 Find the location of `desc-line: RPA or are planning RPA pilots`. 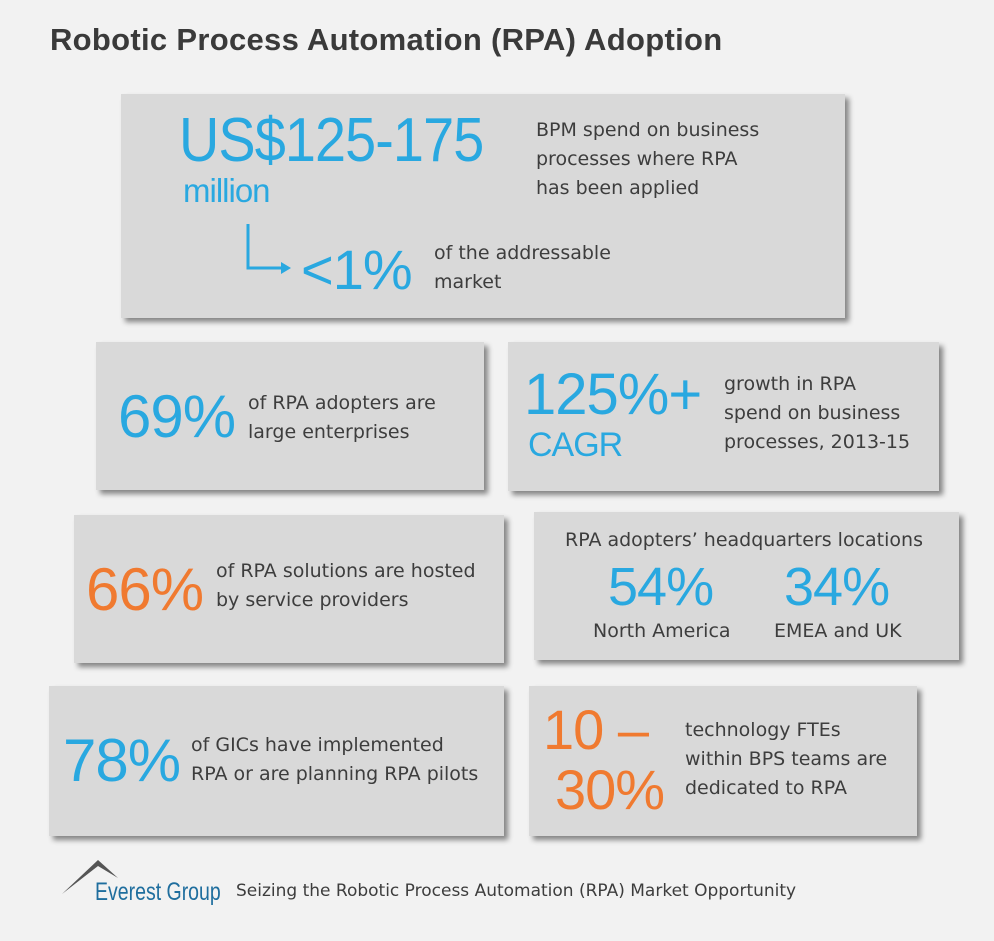

desc-line: RPA or are planning RPA pilots is located at coordinates (335, 774).